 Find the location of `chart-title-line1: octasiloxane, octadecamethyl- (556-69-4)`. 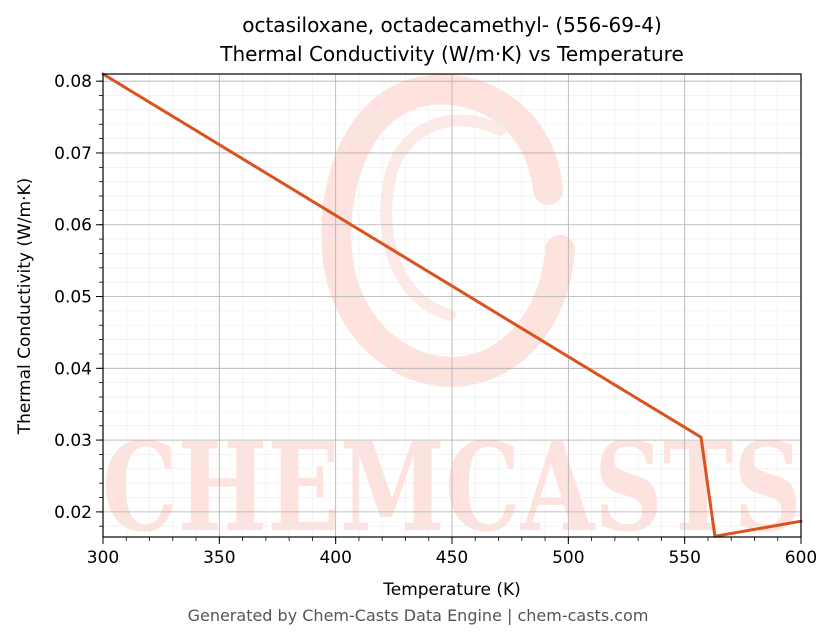

chart-title-line1: octasiloxane, octadecamethyl- (556-69-4) is located at coordinates (452, 25).